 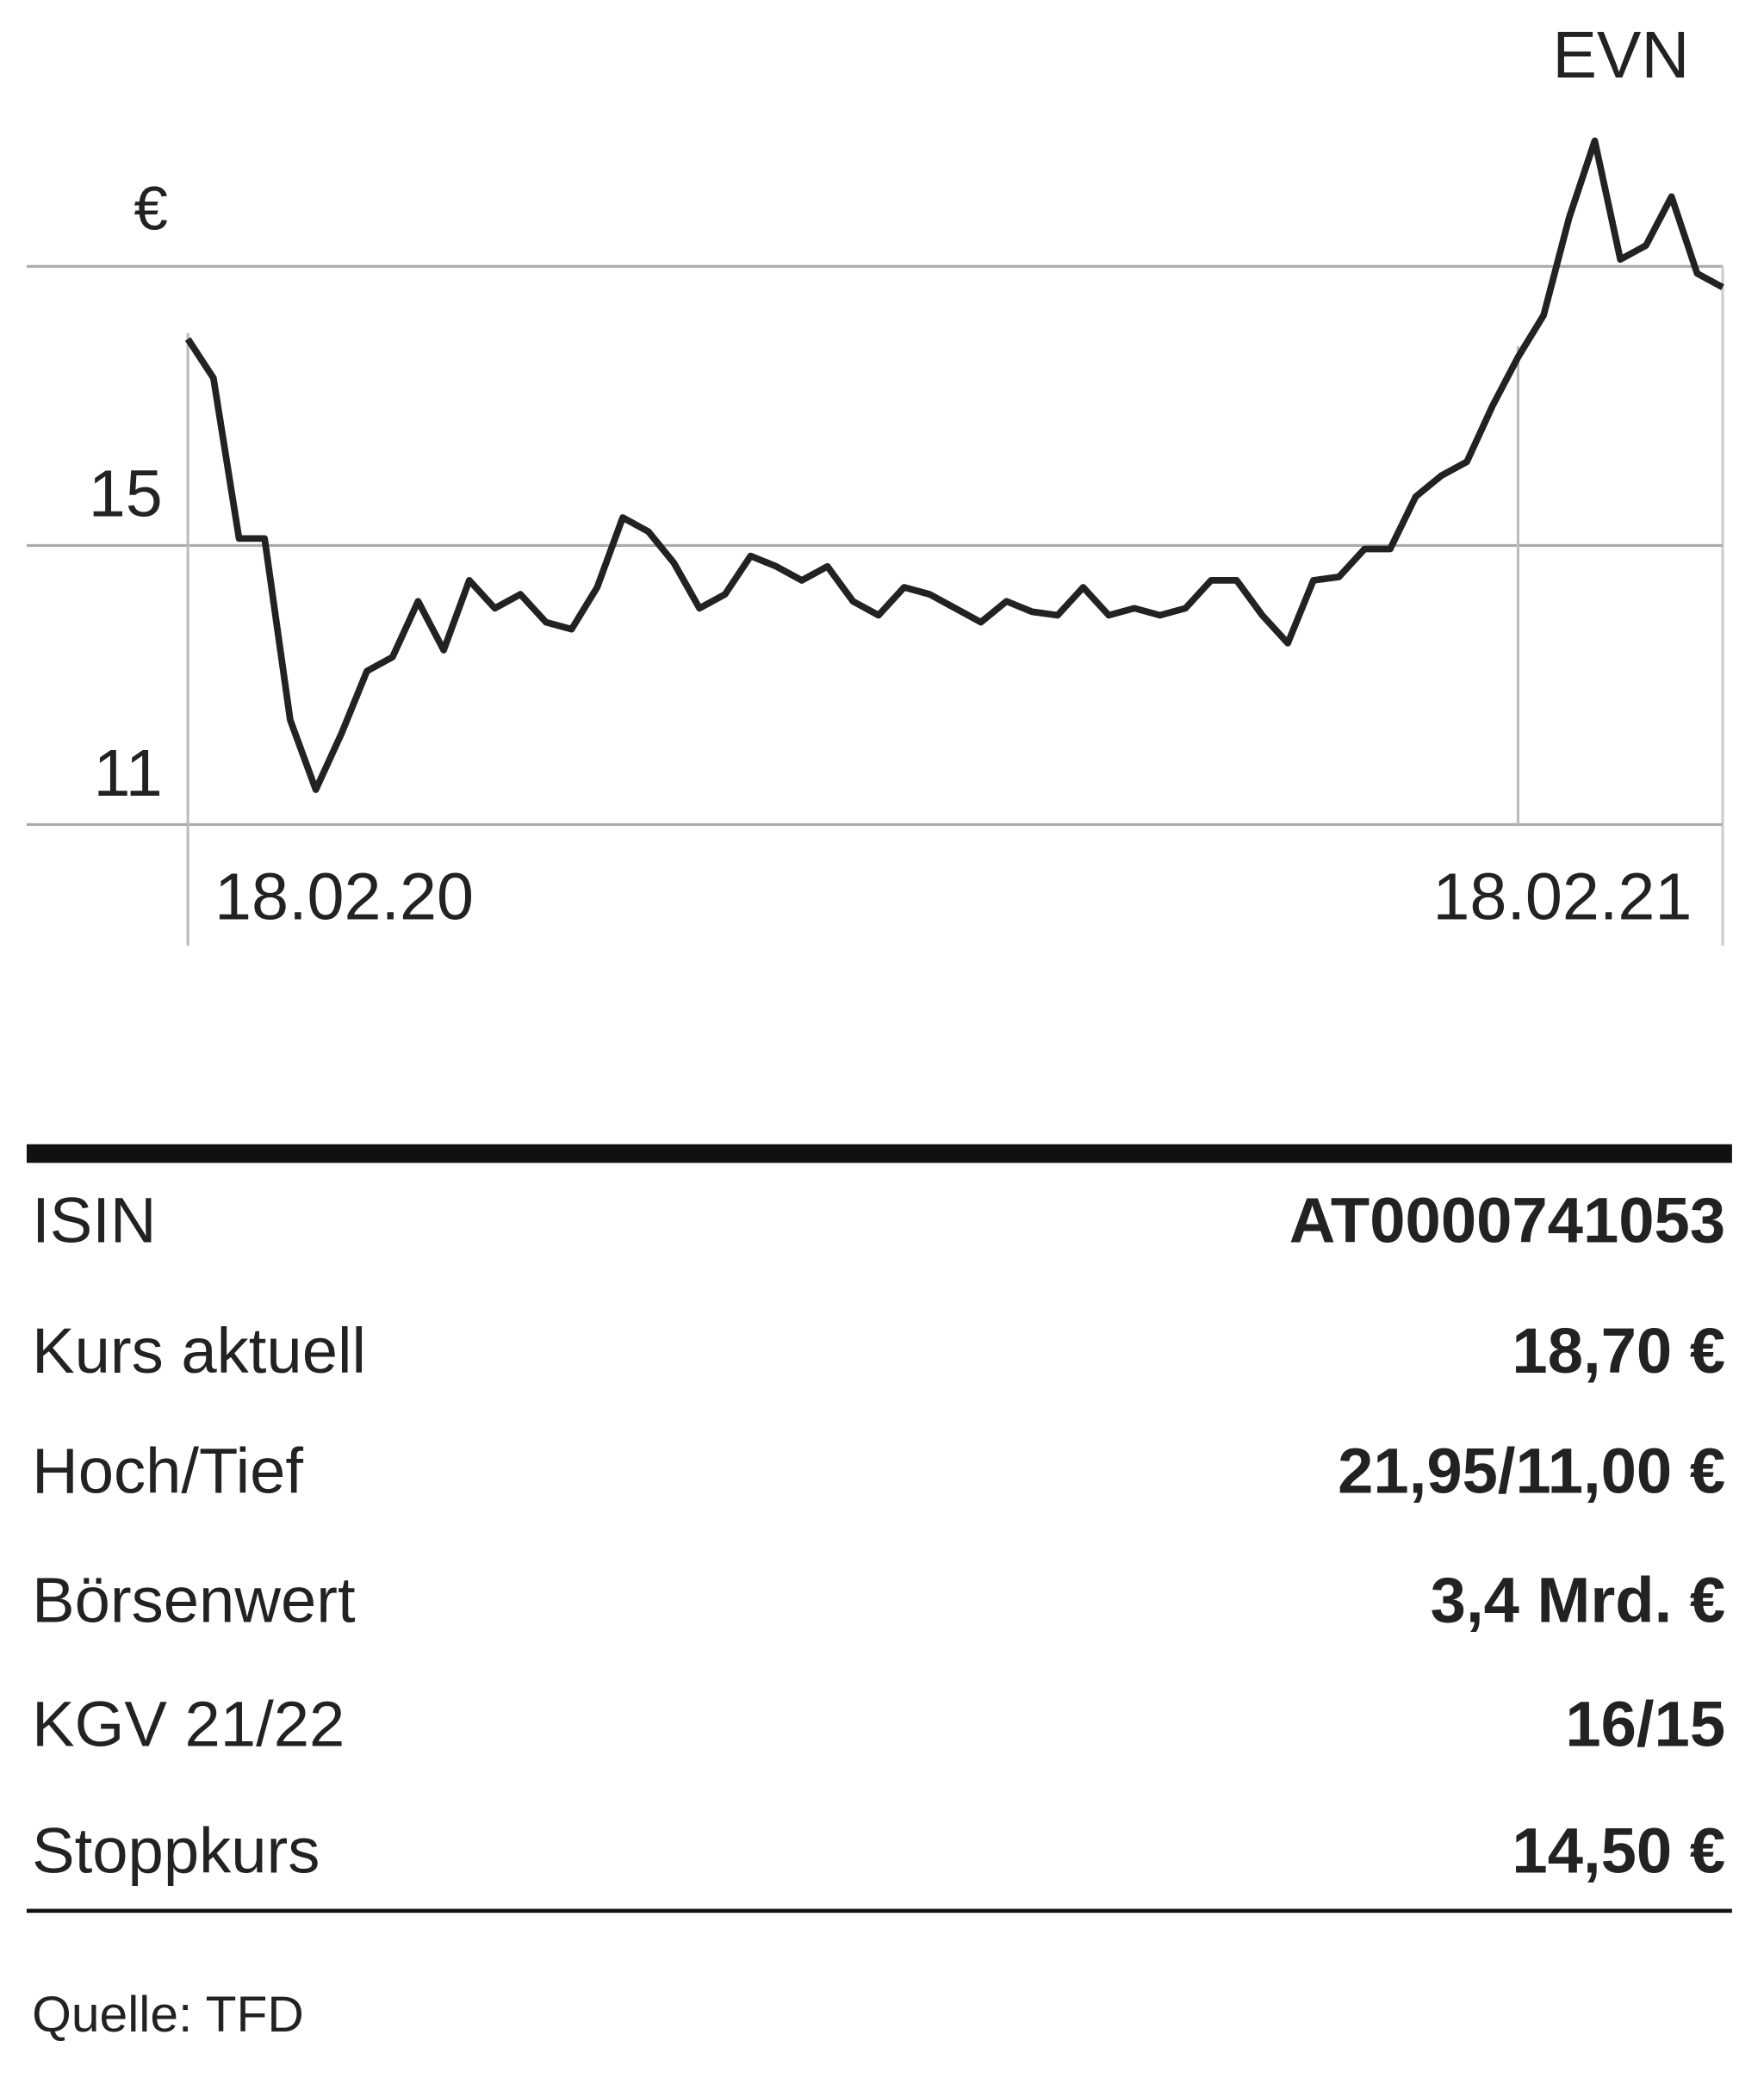 I want to click on row-value: AT0000741053, so click(x=1507, y=1220).